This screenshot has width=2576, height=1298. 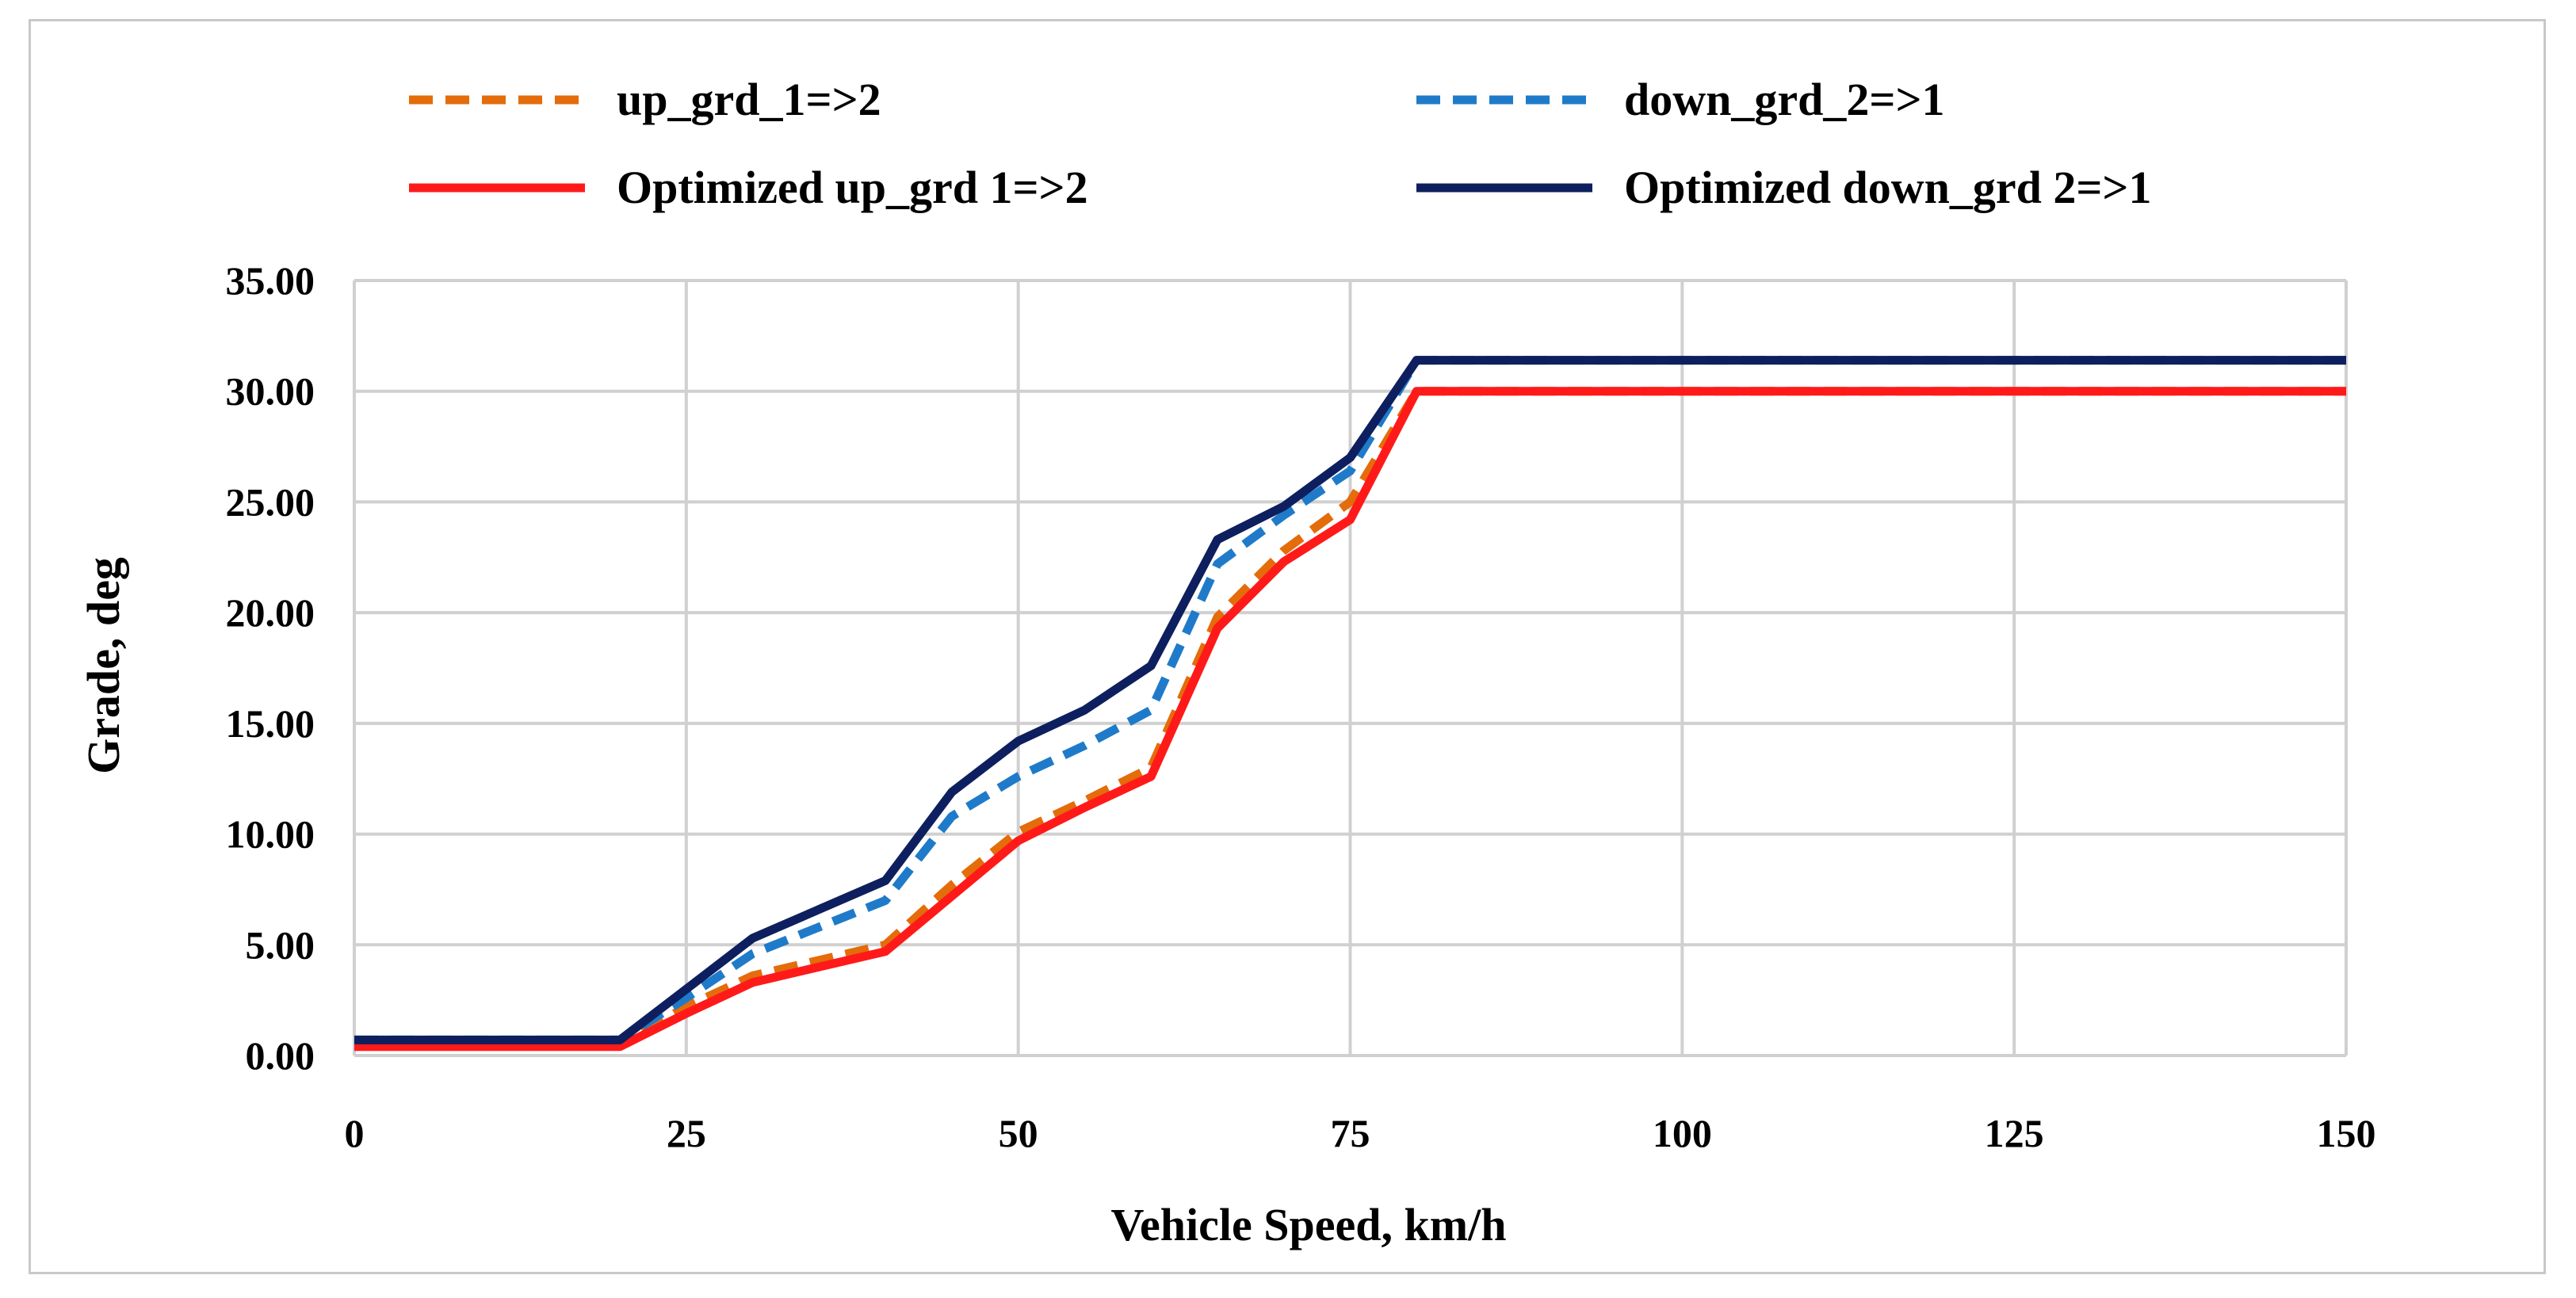 I want to click on legend-label-3: Optimized up_grd 1=>2, so click(x=852, y=187).